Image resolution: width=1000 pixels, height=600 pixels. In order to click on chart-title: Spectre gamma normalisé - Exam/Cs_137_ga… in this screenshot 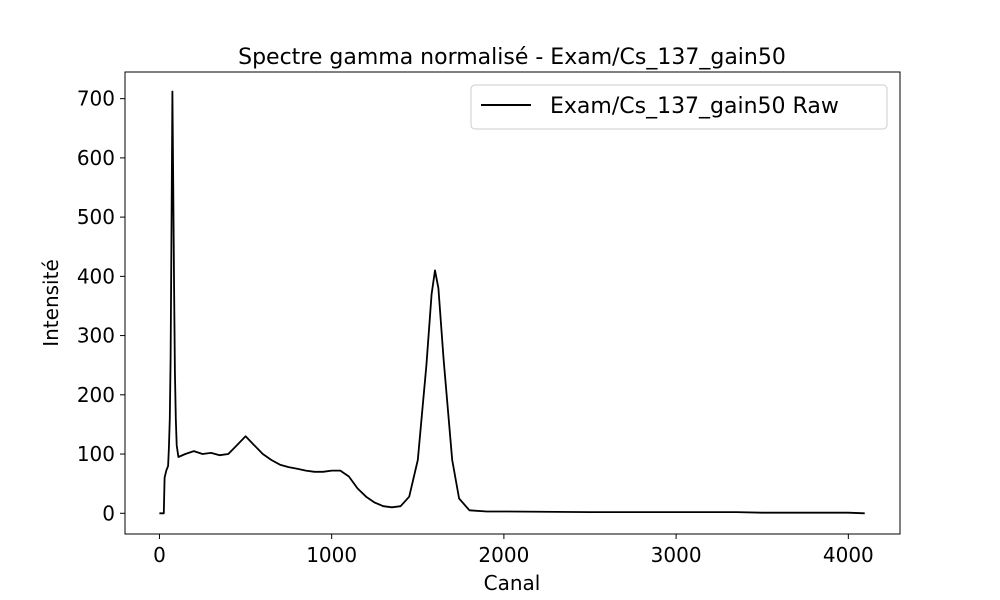, I will do `click(512, 57)`.